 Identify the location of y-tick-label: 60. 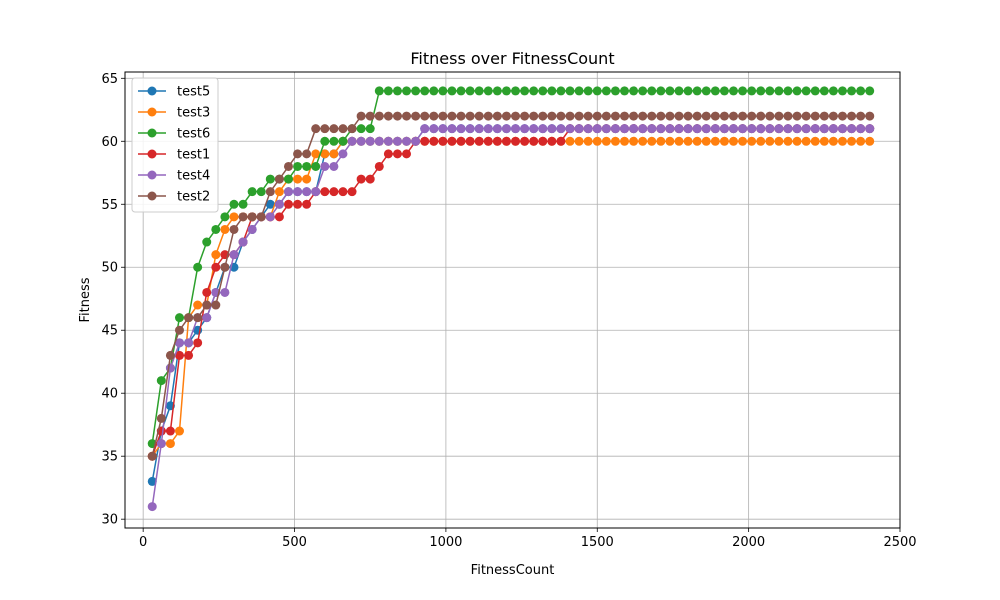
(109, 142).